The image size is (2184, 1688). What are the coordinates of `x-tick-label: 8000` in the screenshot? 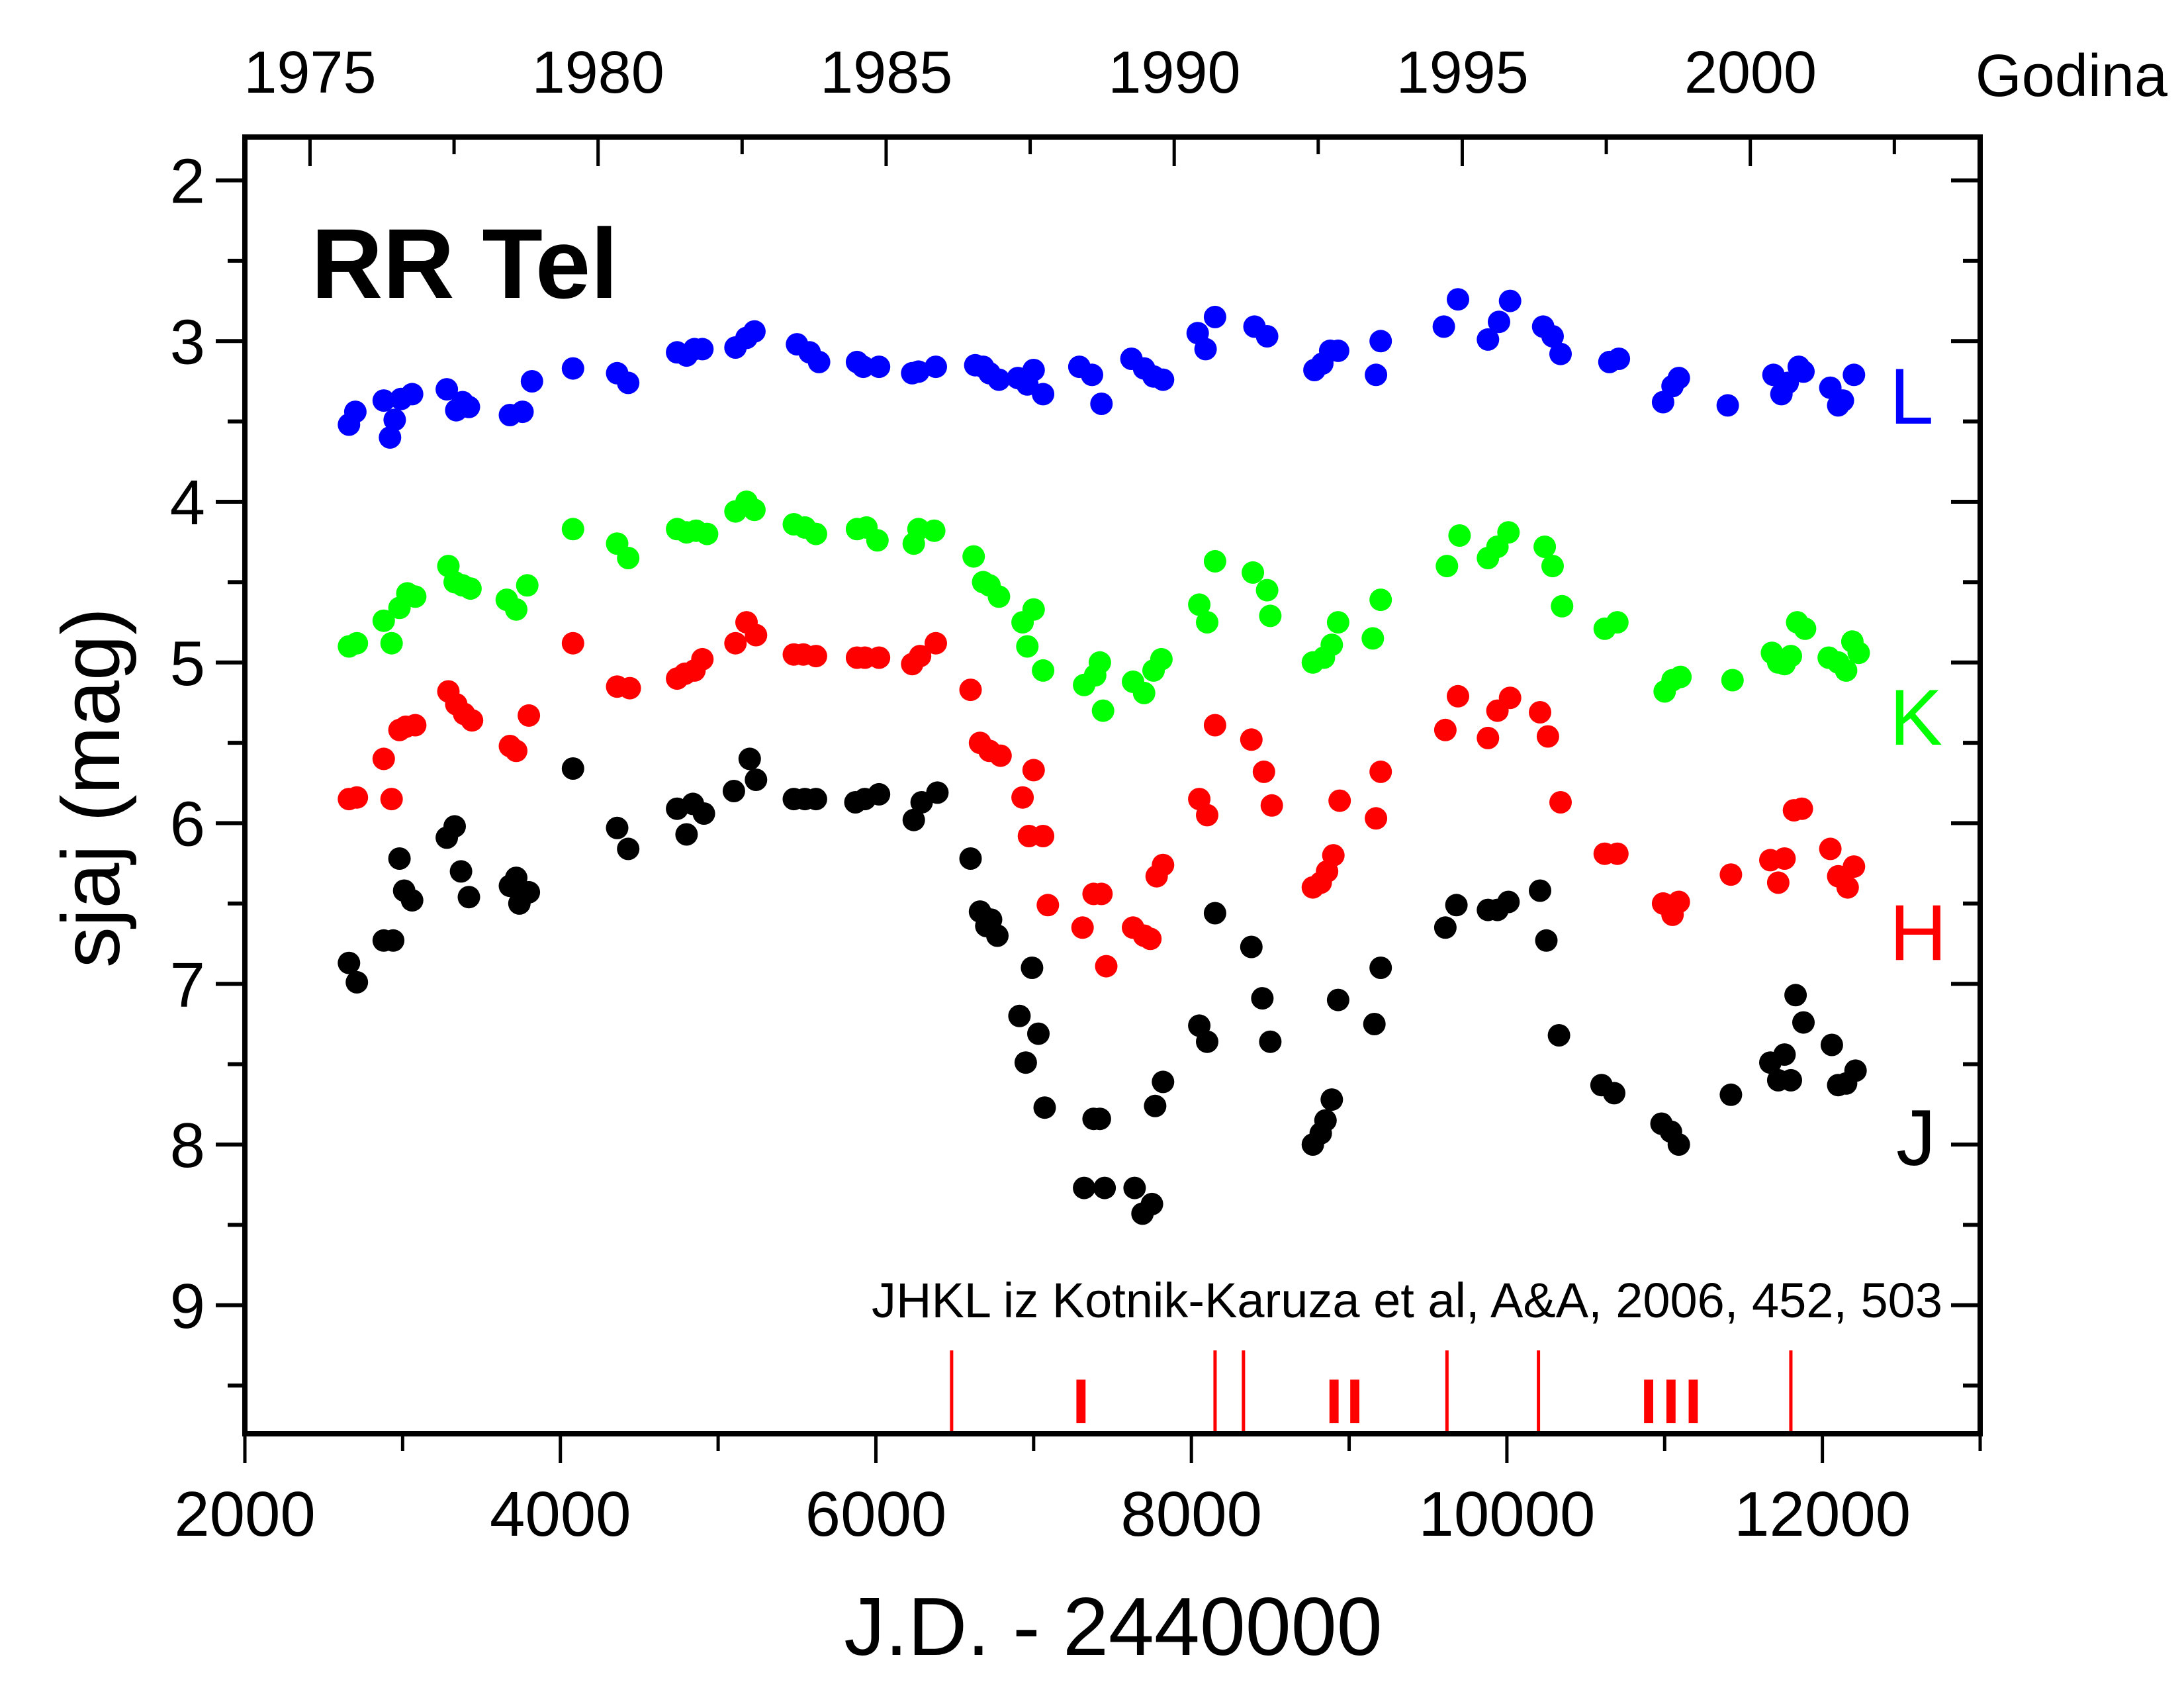 It's located at (1191, 1514).